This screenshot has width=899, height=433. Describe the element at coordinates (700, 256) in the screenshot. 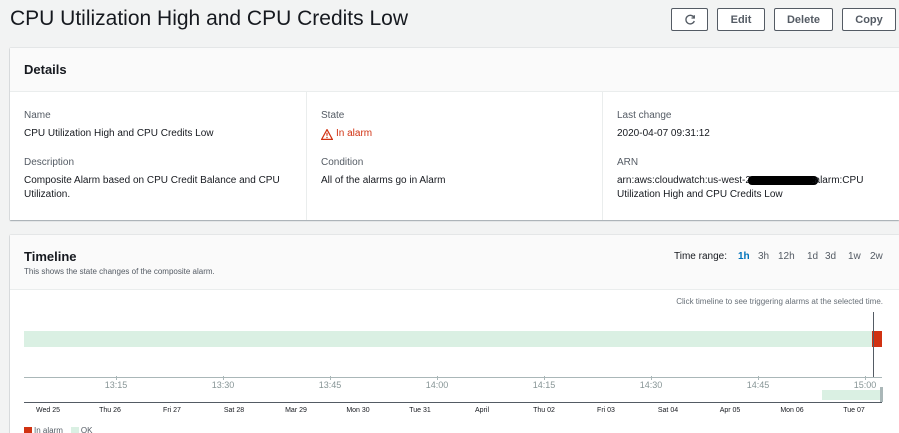

I see `time-range-label: Time range:` at that location.